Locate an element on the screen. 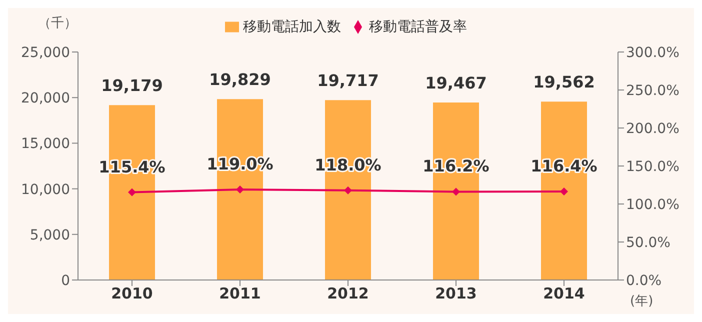 The width and height of the screenshot is (702, 322). legend-label: 移動電話普及率 is located at coordinates (418, 27).